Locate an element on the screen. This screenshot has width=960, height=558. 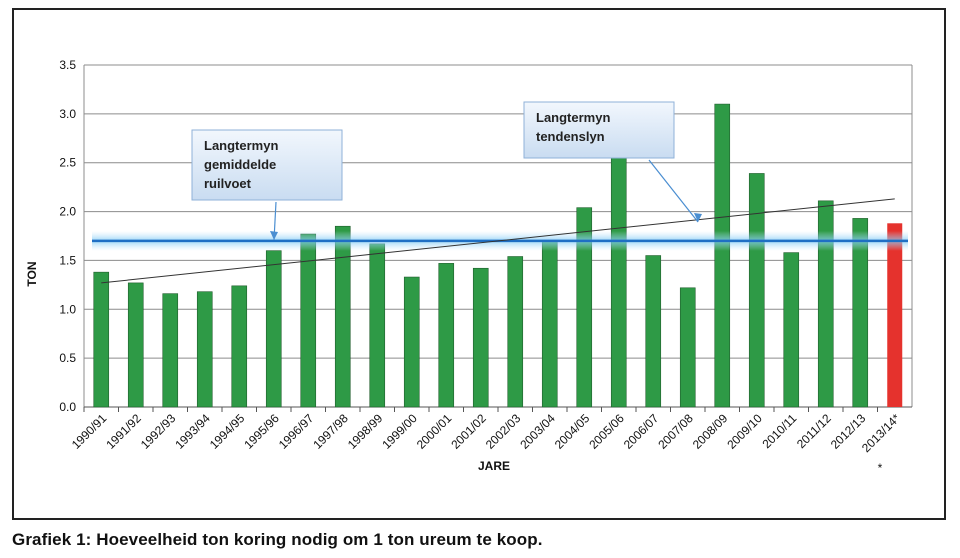
x-tick-label: 1998/99 is located at coordinates (365, 431).